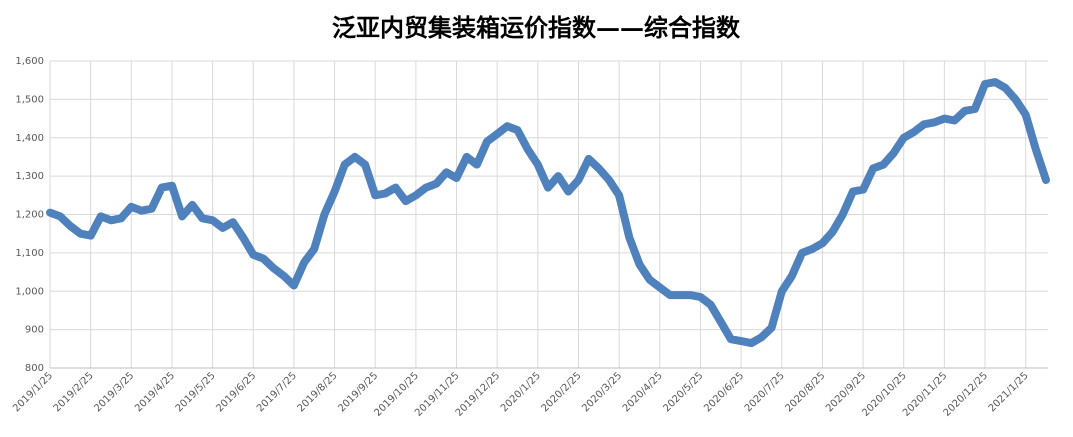 The image size is (1073, 437). I want to click on x-tick-label: 2019/6/25, so click(236, 392).